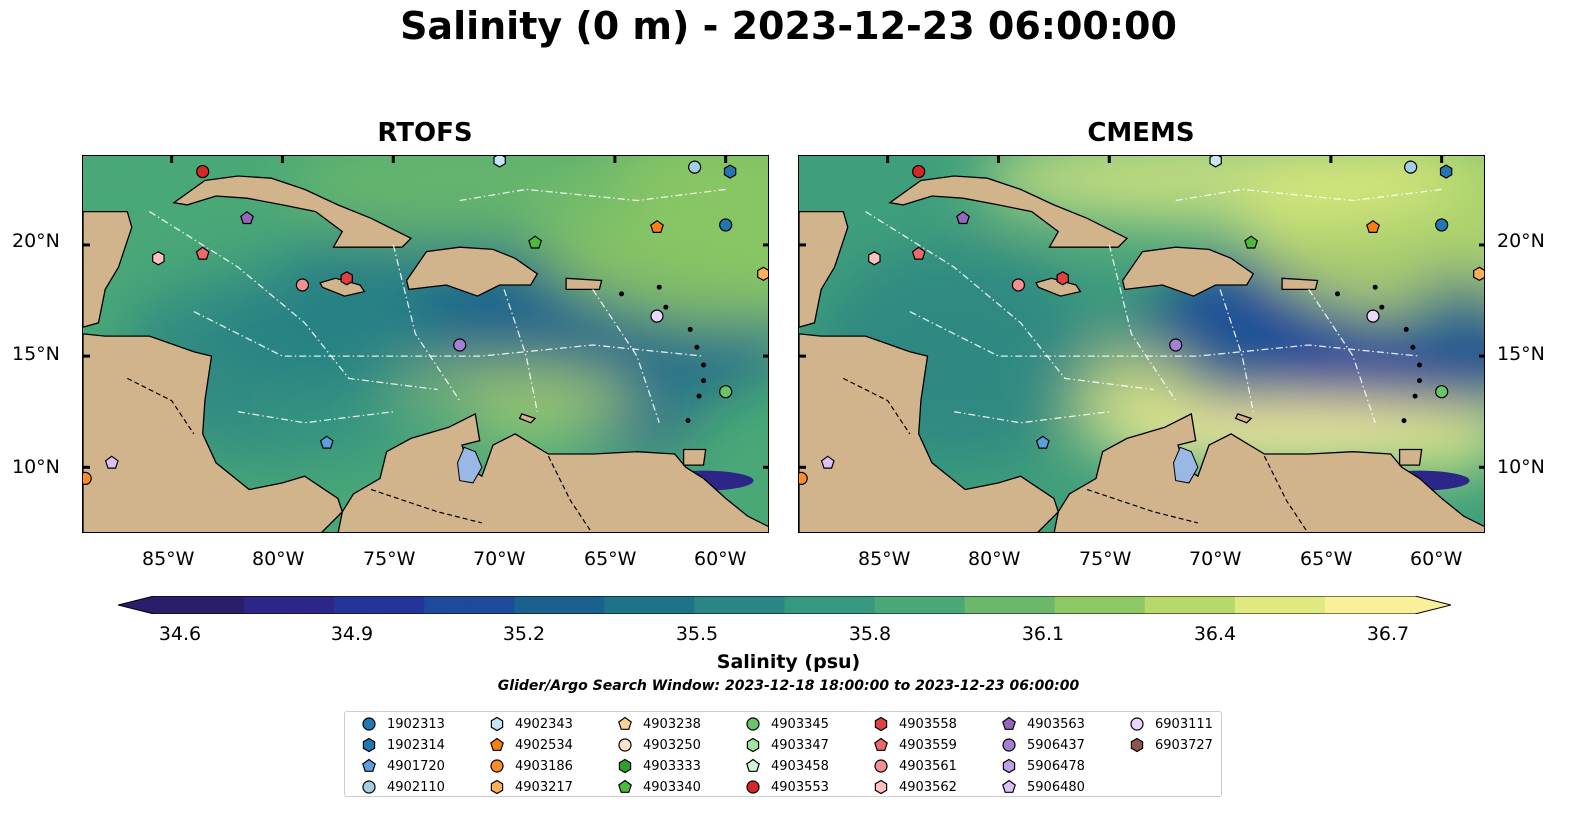 The image size is (1577, 827). What do you see at coordinates (1243, 418) in the screenshot?
I see `land-curacao` at bounding box center [1243, 418].